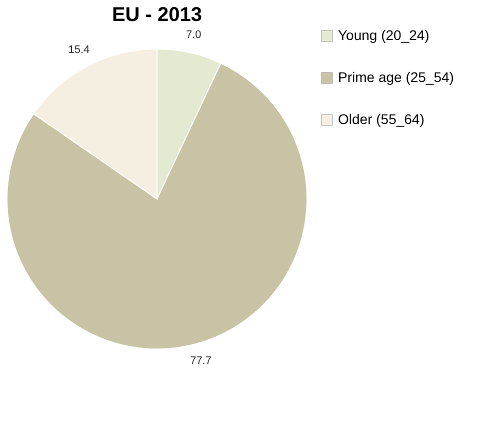  What do you see at coordinates (201, 361) in the screenshot?
I see `data-label: 77.7` at bounding box center [201, 361].